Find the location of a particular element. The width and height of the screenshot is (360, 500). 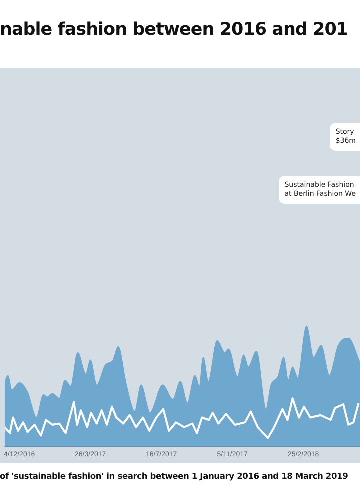

text: of 'sustainable fashion' in search between 1 January 2016 and 18 March 2019 is located at coordinates (174, 476).